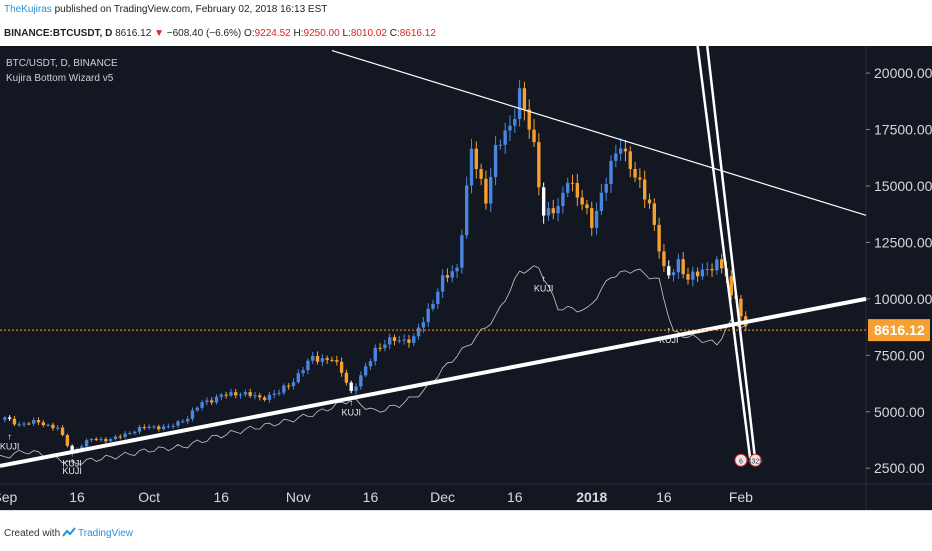 This screenshot has height=551, width=932. Describe the element at coordinates (368, 33) in the screenshot. I see `low-value: 8010.02` at that location.